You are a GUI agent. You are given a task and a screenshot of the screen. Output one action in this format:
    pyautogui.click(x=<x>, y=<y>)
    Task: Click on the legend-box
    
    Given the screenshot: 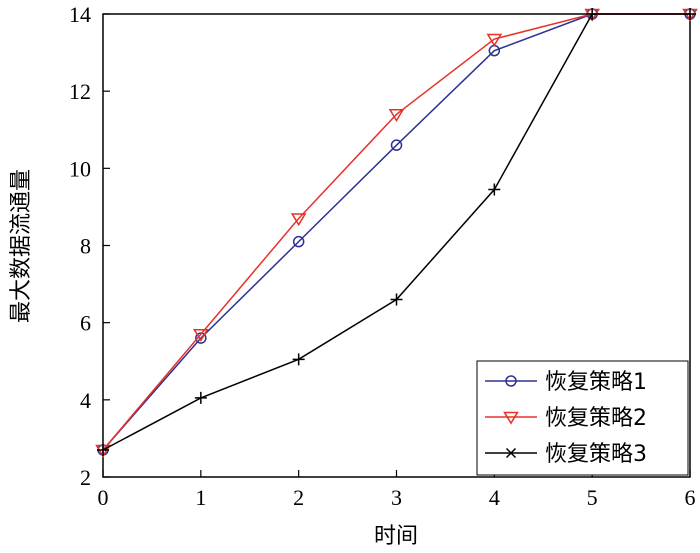 What is the action you would take?
    pyautogui.click(x=582, y=418)
    